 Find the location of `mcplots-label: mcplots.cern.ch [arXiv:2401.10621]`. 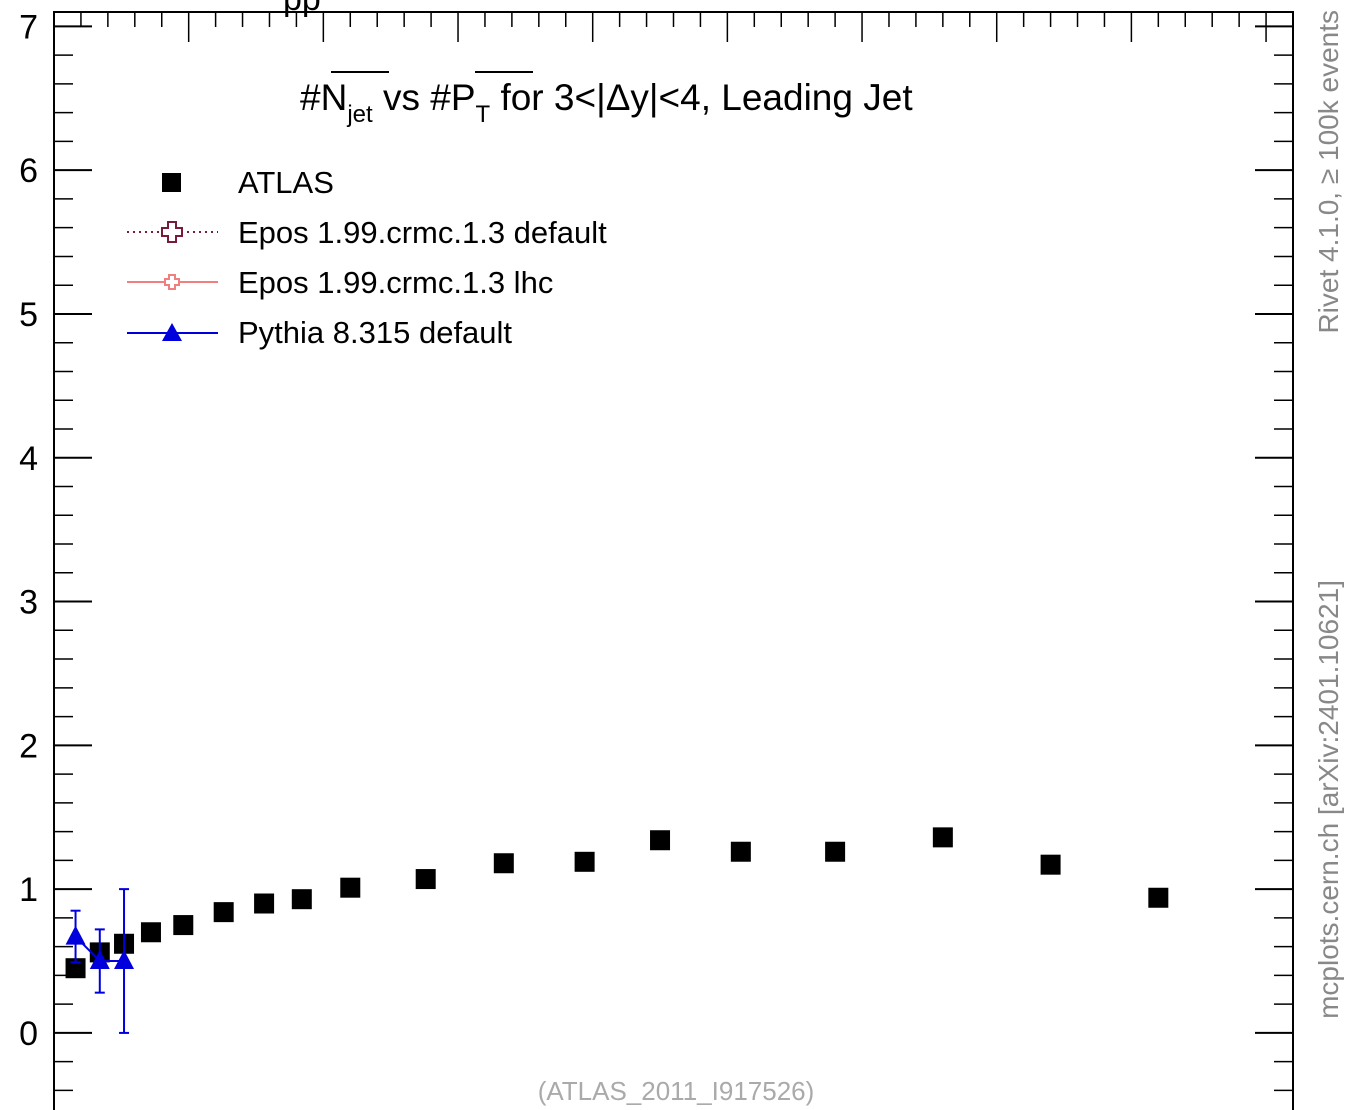

mcplots-label: mcplots.cern.ch [arXiv:2401.10621] is located at coordinates (1328, 799).